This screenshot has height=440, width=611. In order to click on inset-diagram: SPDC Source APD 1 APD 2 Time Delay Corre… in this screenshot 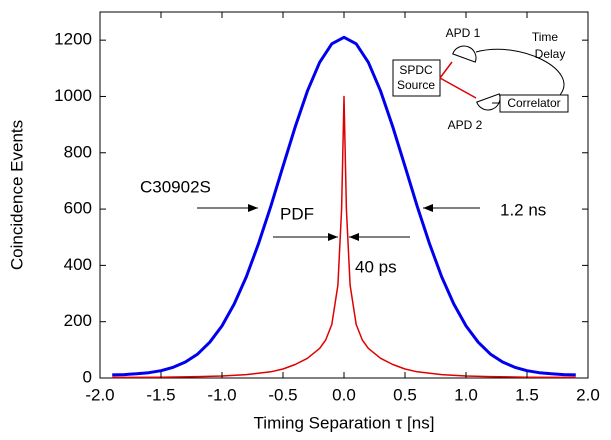, I will do `click(480, 79)`.